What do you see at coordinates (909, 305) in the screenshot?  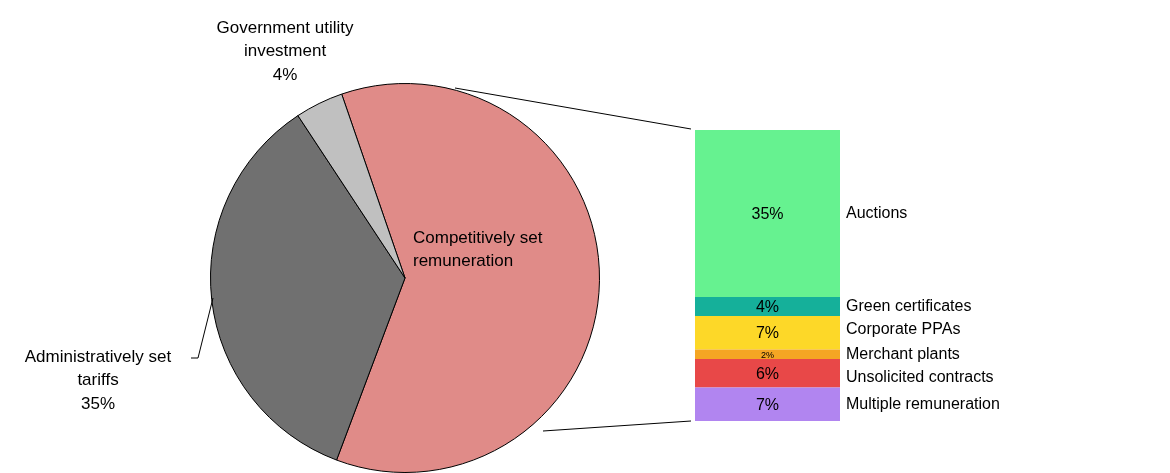 I see `series-label: Green certificates` at bounding box center [909, 305].